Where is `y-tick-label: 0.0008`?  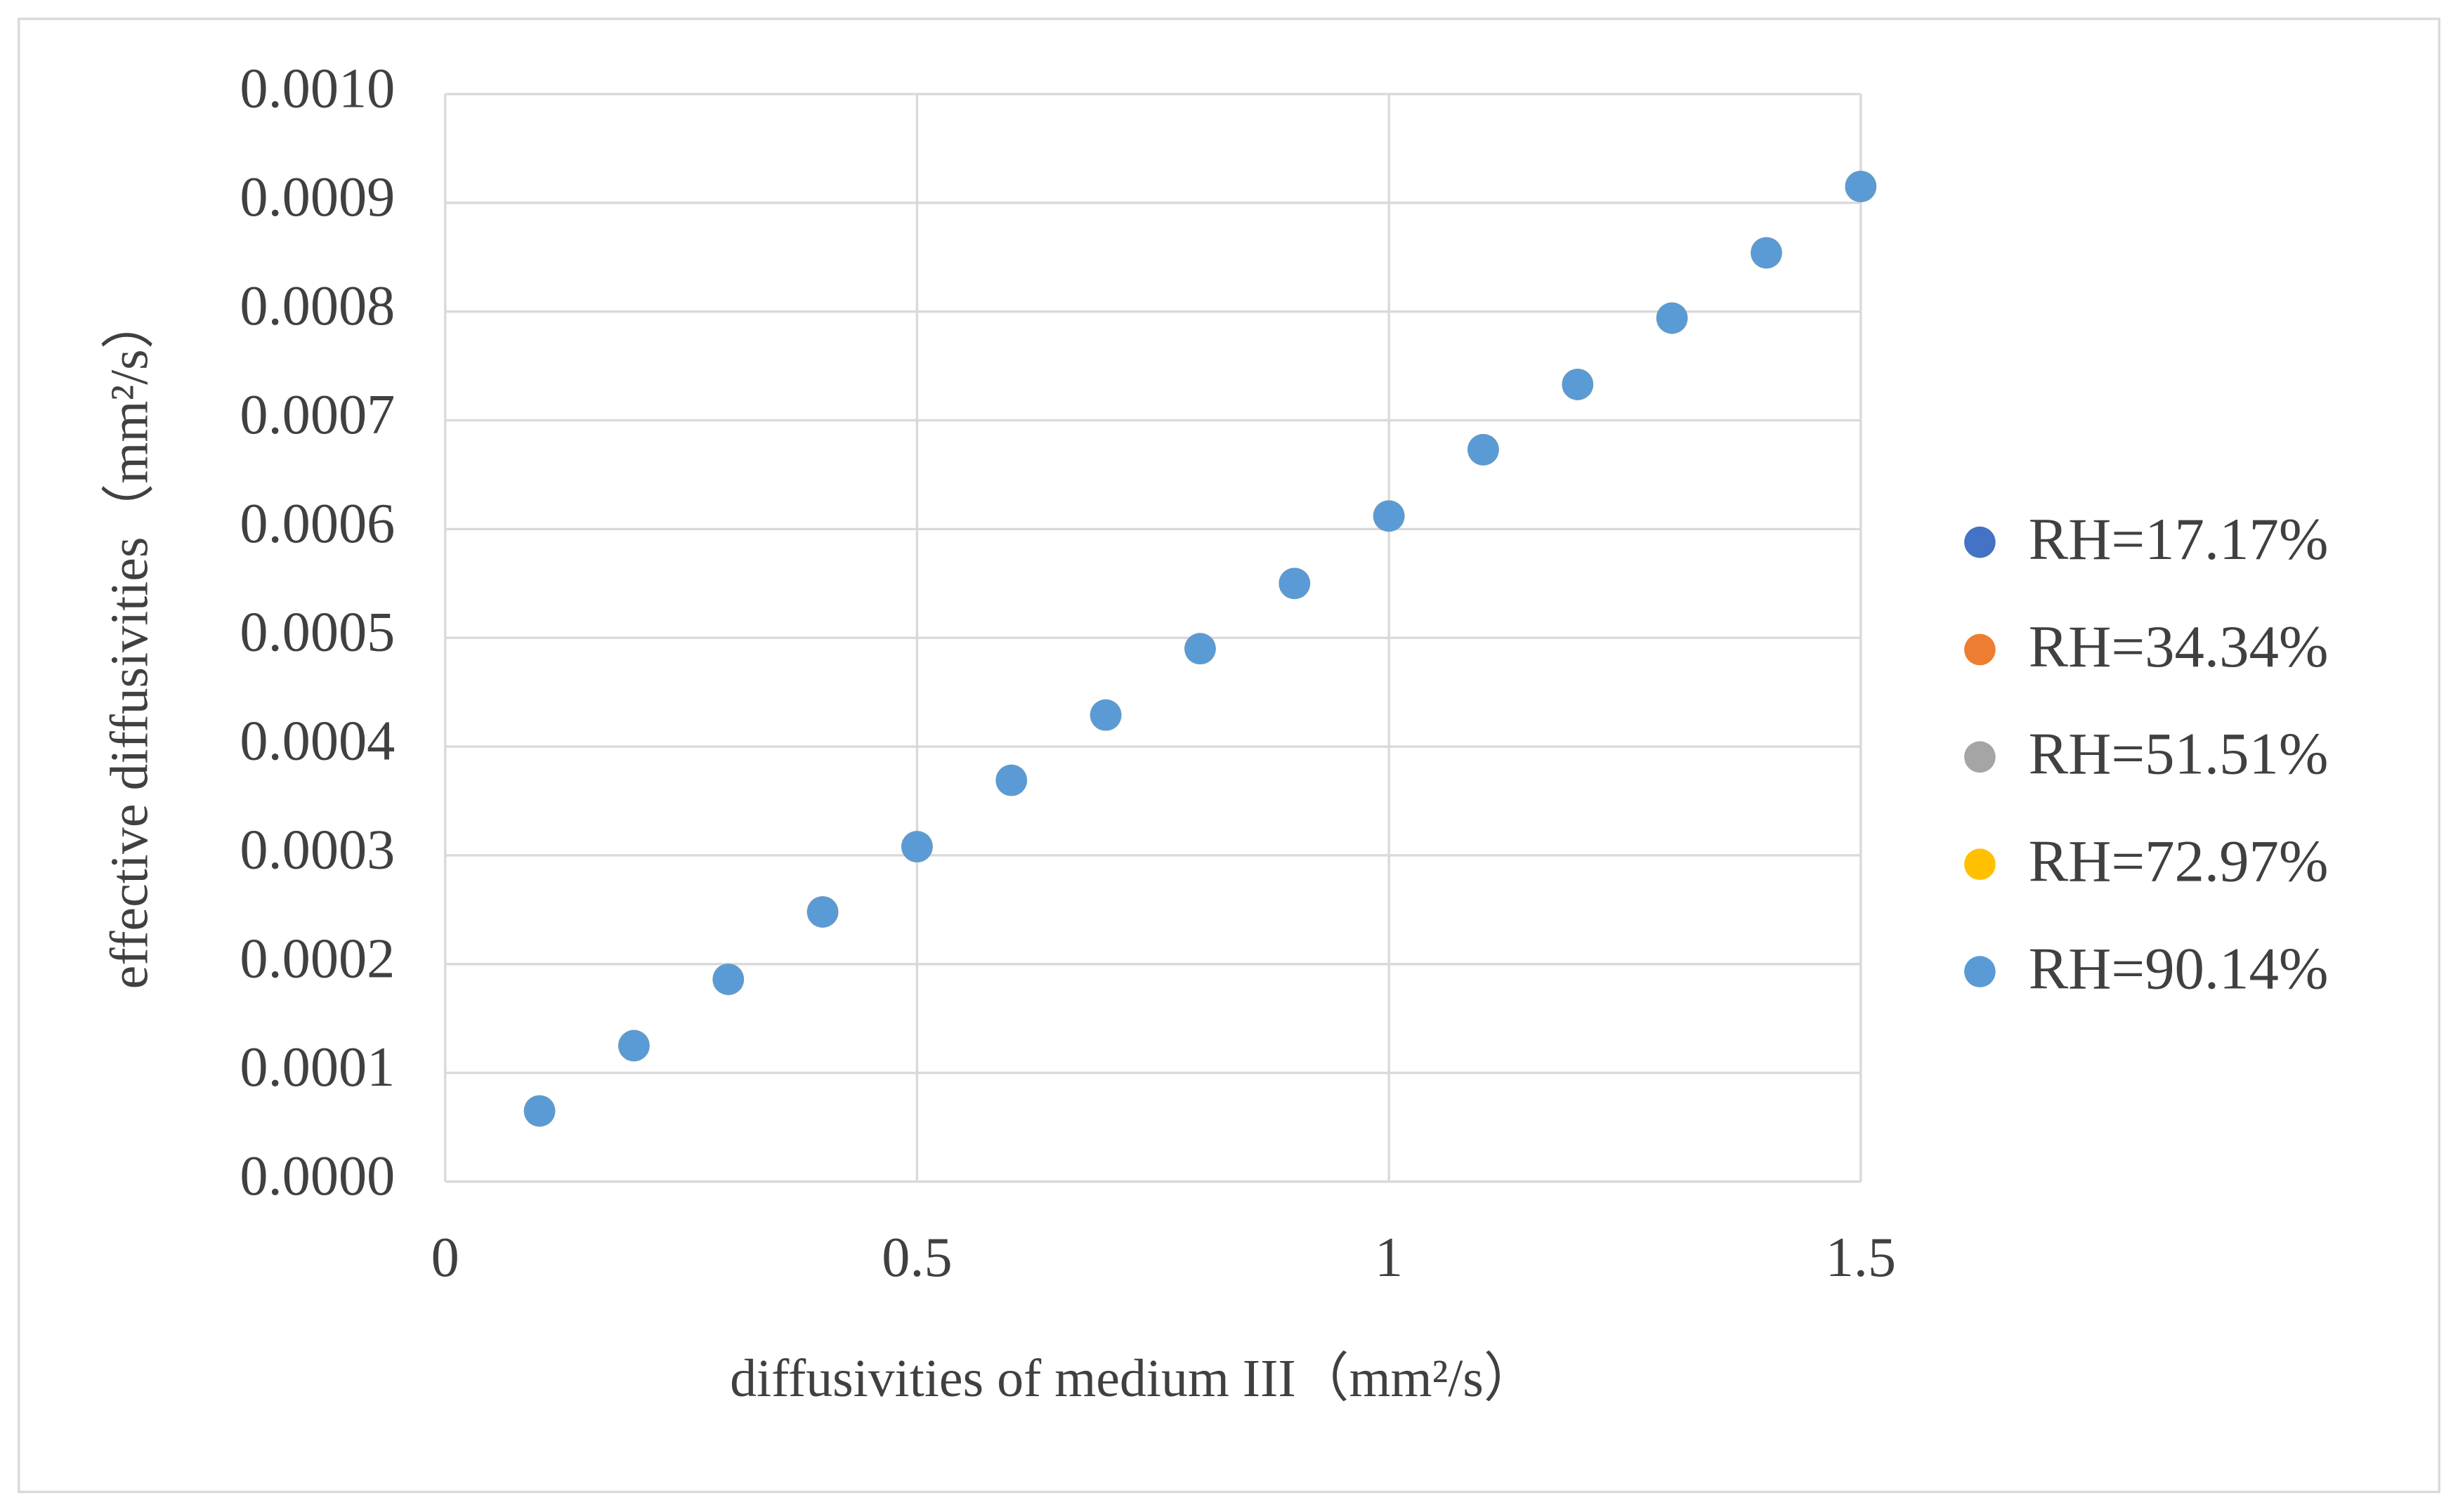 y-tick-label: 0.0008 is located at coordinates (317, 306).